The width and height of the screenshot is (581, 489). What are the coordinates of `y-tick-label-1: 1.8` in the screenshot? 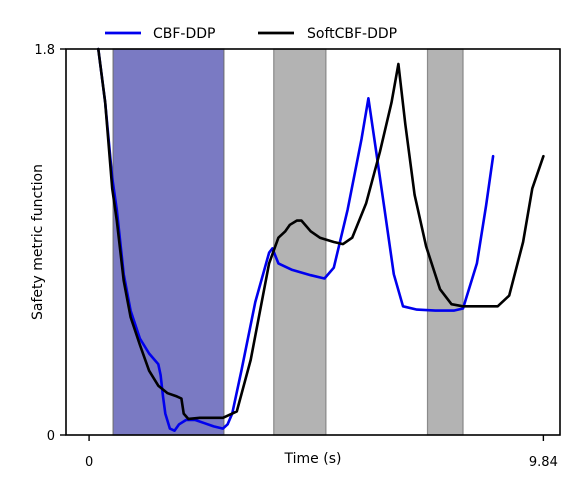 It's located at (44, 50).